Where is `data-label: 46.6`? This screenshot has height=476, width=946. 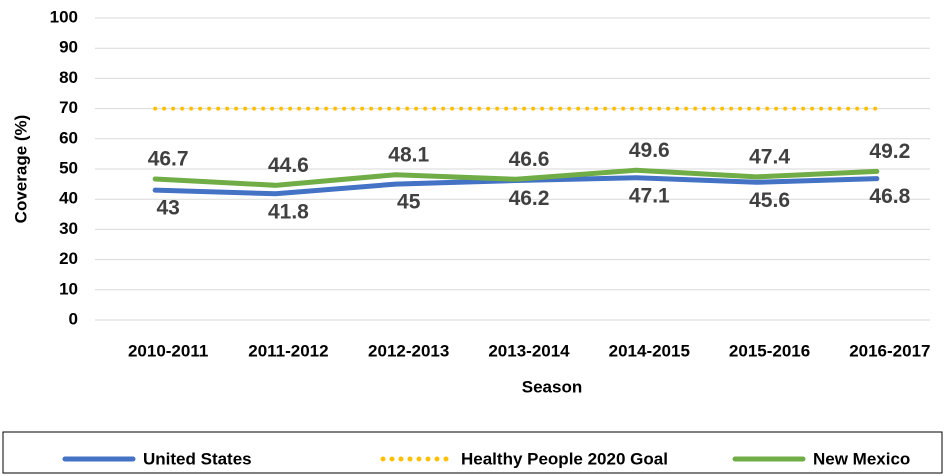
data-label: 46.6 is located at coordinates (529, 159).